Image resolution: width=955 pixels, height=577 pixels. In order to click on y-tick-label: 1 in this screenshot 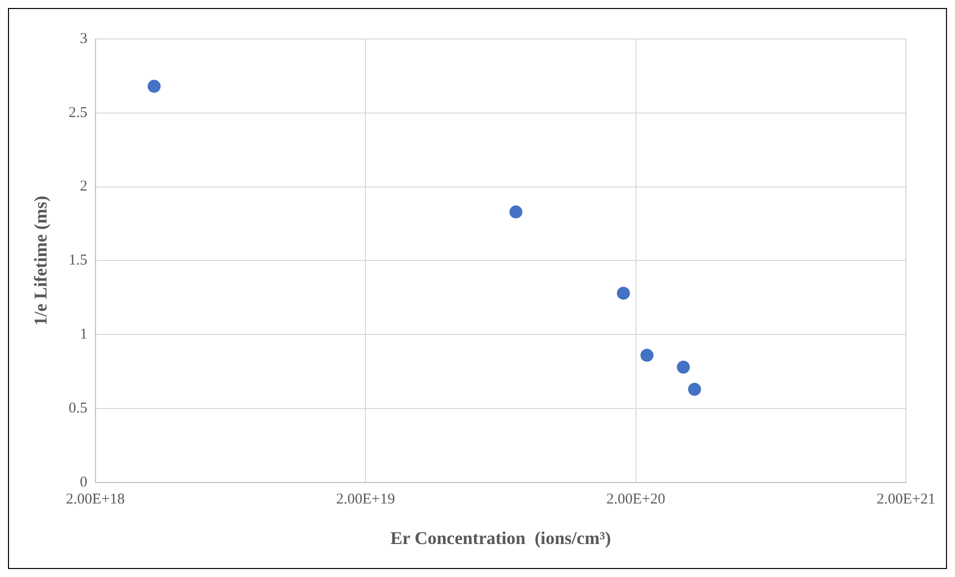, I will do `click(84, 334)`.